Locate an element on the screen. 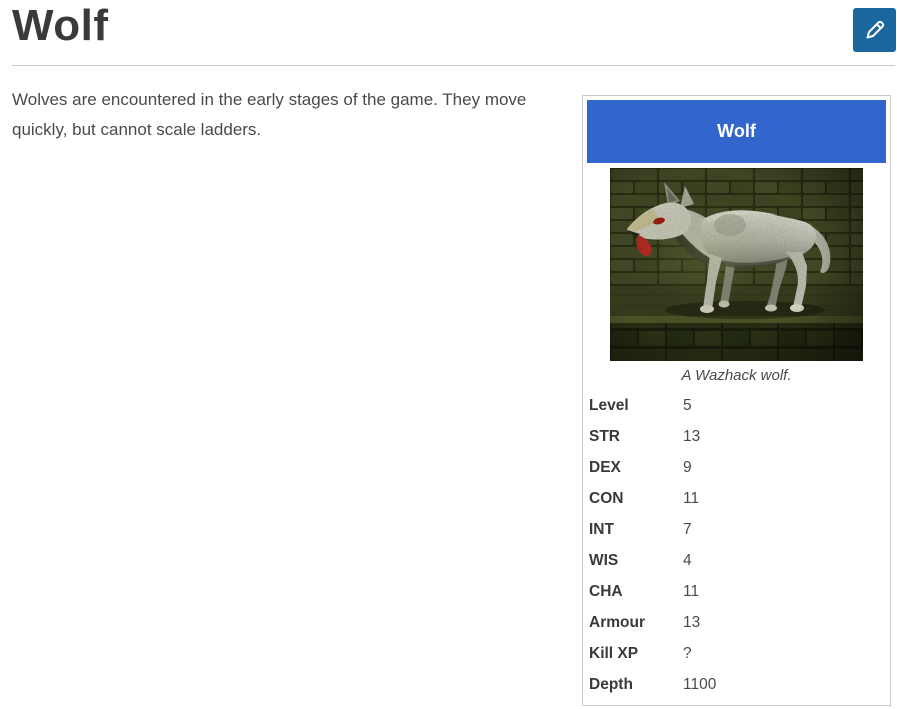 This screenshot has width=897, height=709. stat-row-cha: CHA 11 is located at coordinates (736, 592).